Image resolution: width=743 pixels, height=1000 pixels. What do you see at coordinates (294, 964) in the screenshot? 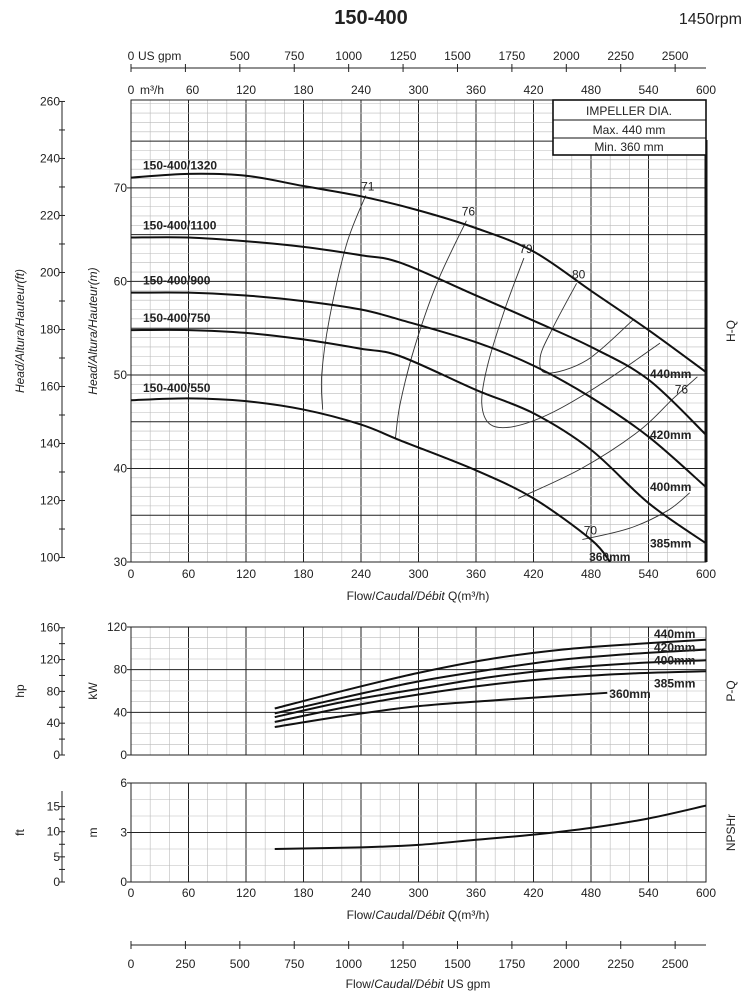
I see `bottom-gpm-tick-label: 750` at bounding box center [294, 964].